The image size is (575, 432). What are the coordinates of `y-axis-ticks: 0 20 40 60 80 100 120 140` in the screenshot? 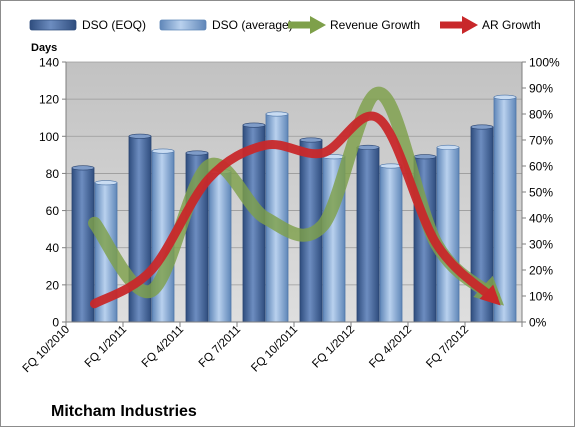 It's located at (52, 193).